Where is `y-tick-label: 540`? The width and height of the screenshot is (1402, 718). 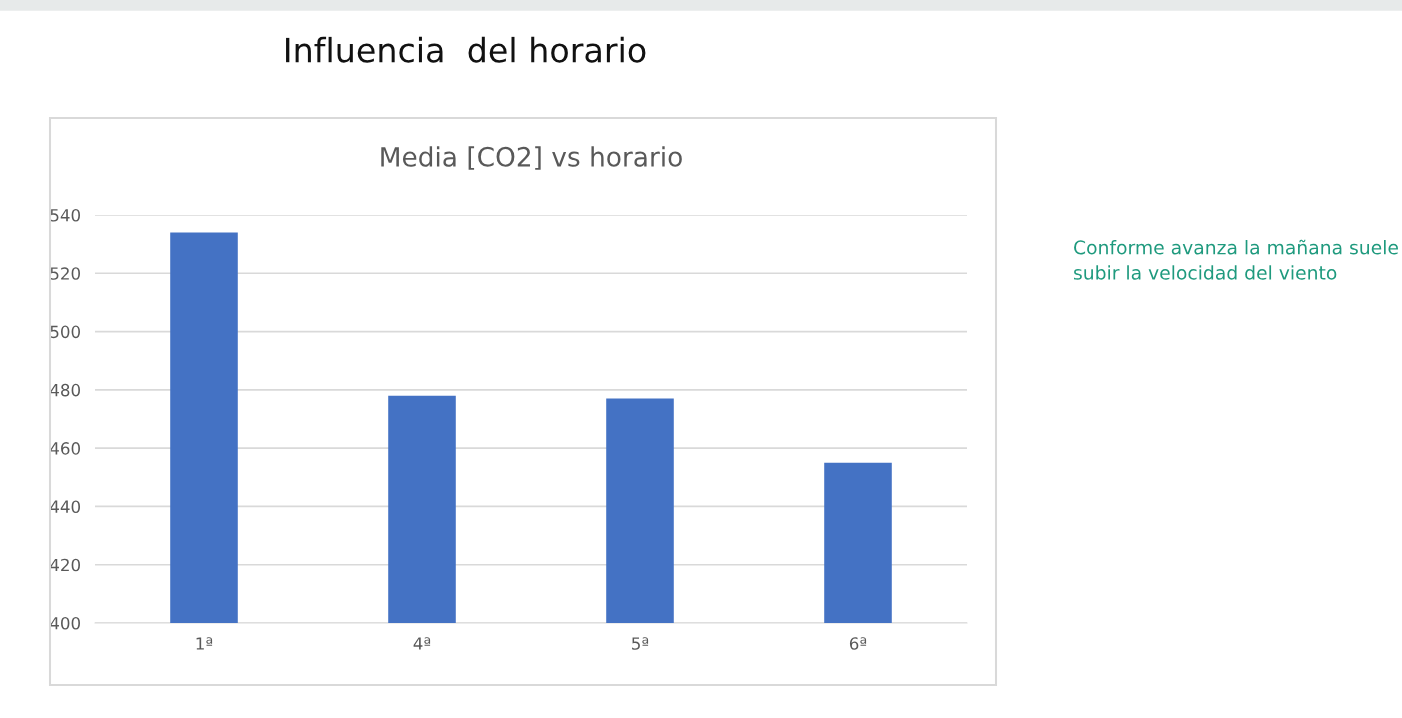 y-tick-label: 540 is located at coordinates (65, 215).